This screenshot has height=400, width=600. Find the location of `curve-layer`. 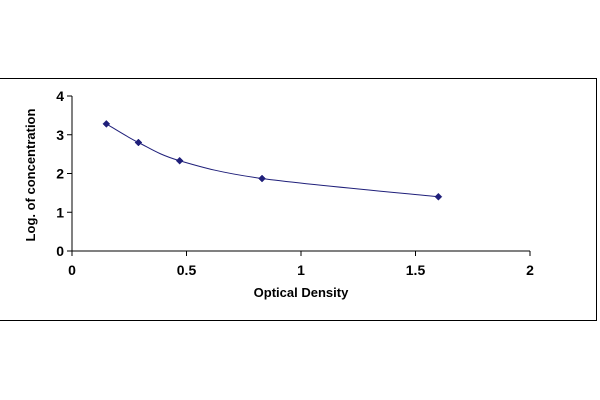

curve-layer is located at coordinates (272, 160).